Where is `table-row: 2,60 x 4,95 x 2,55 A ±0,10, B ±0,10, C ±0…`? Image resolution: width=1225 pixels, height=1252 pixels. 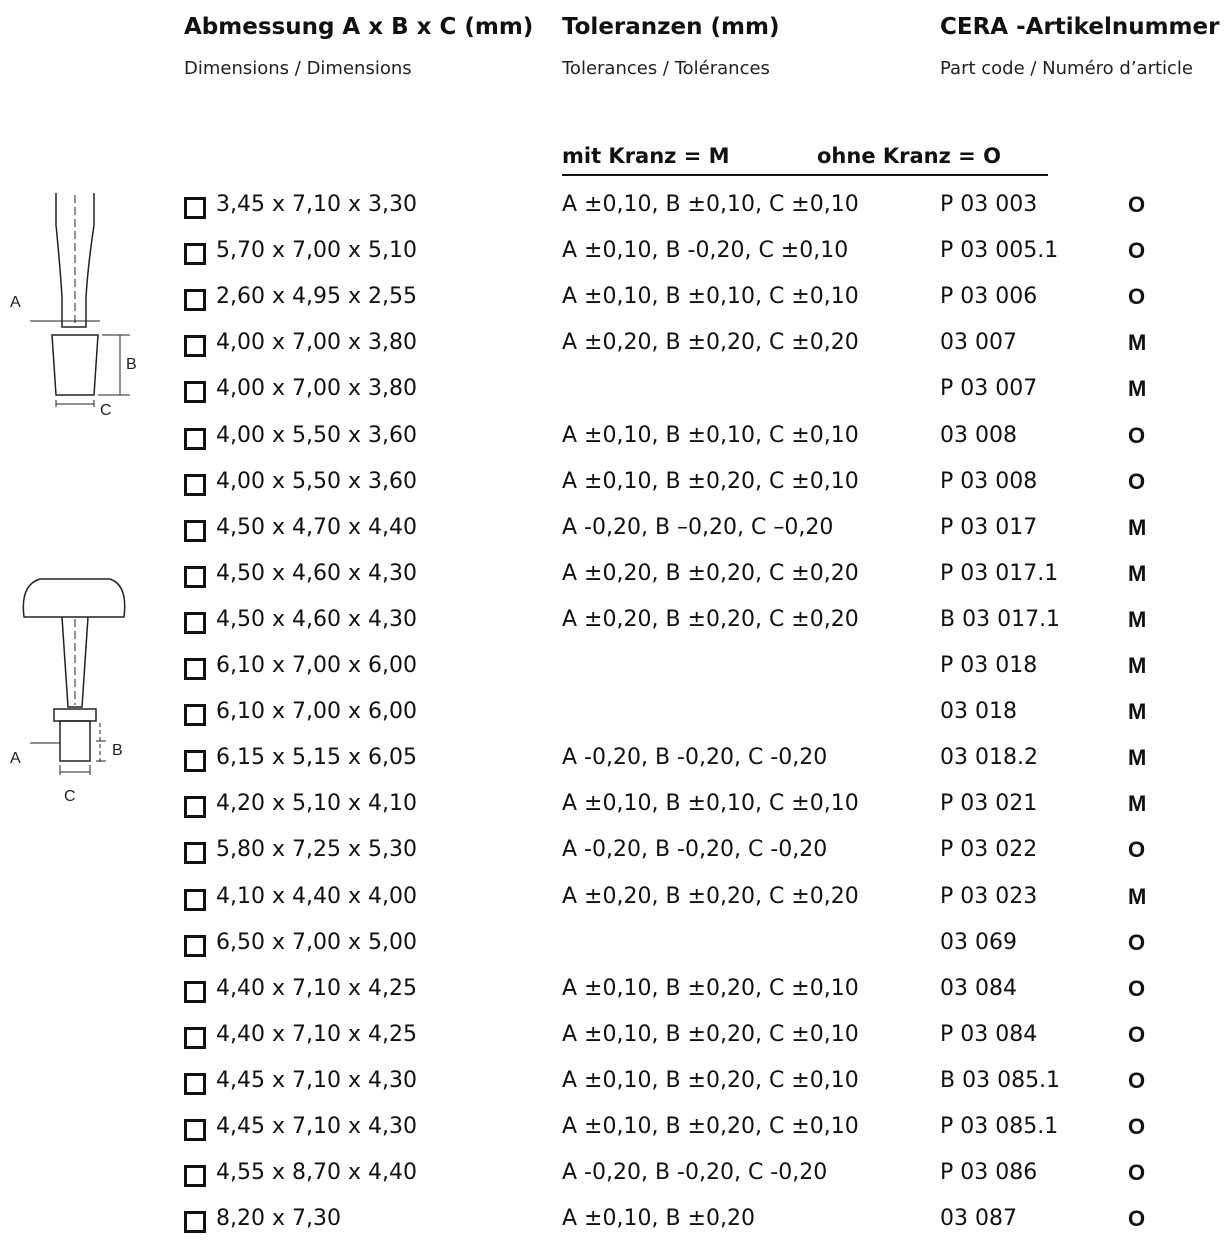
table-row: 2,60 x 4,95 x 2,55 A ±0,10, B ±0,10, C ±0… is located at coordinates (612, 307).